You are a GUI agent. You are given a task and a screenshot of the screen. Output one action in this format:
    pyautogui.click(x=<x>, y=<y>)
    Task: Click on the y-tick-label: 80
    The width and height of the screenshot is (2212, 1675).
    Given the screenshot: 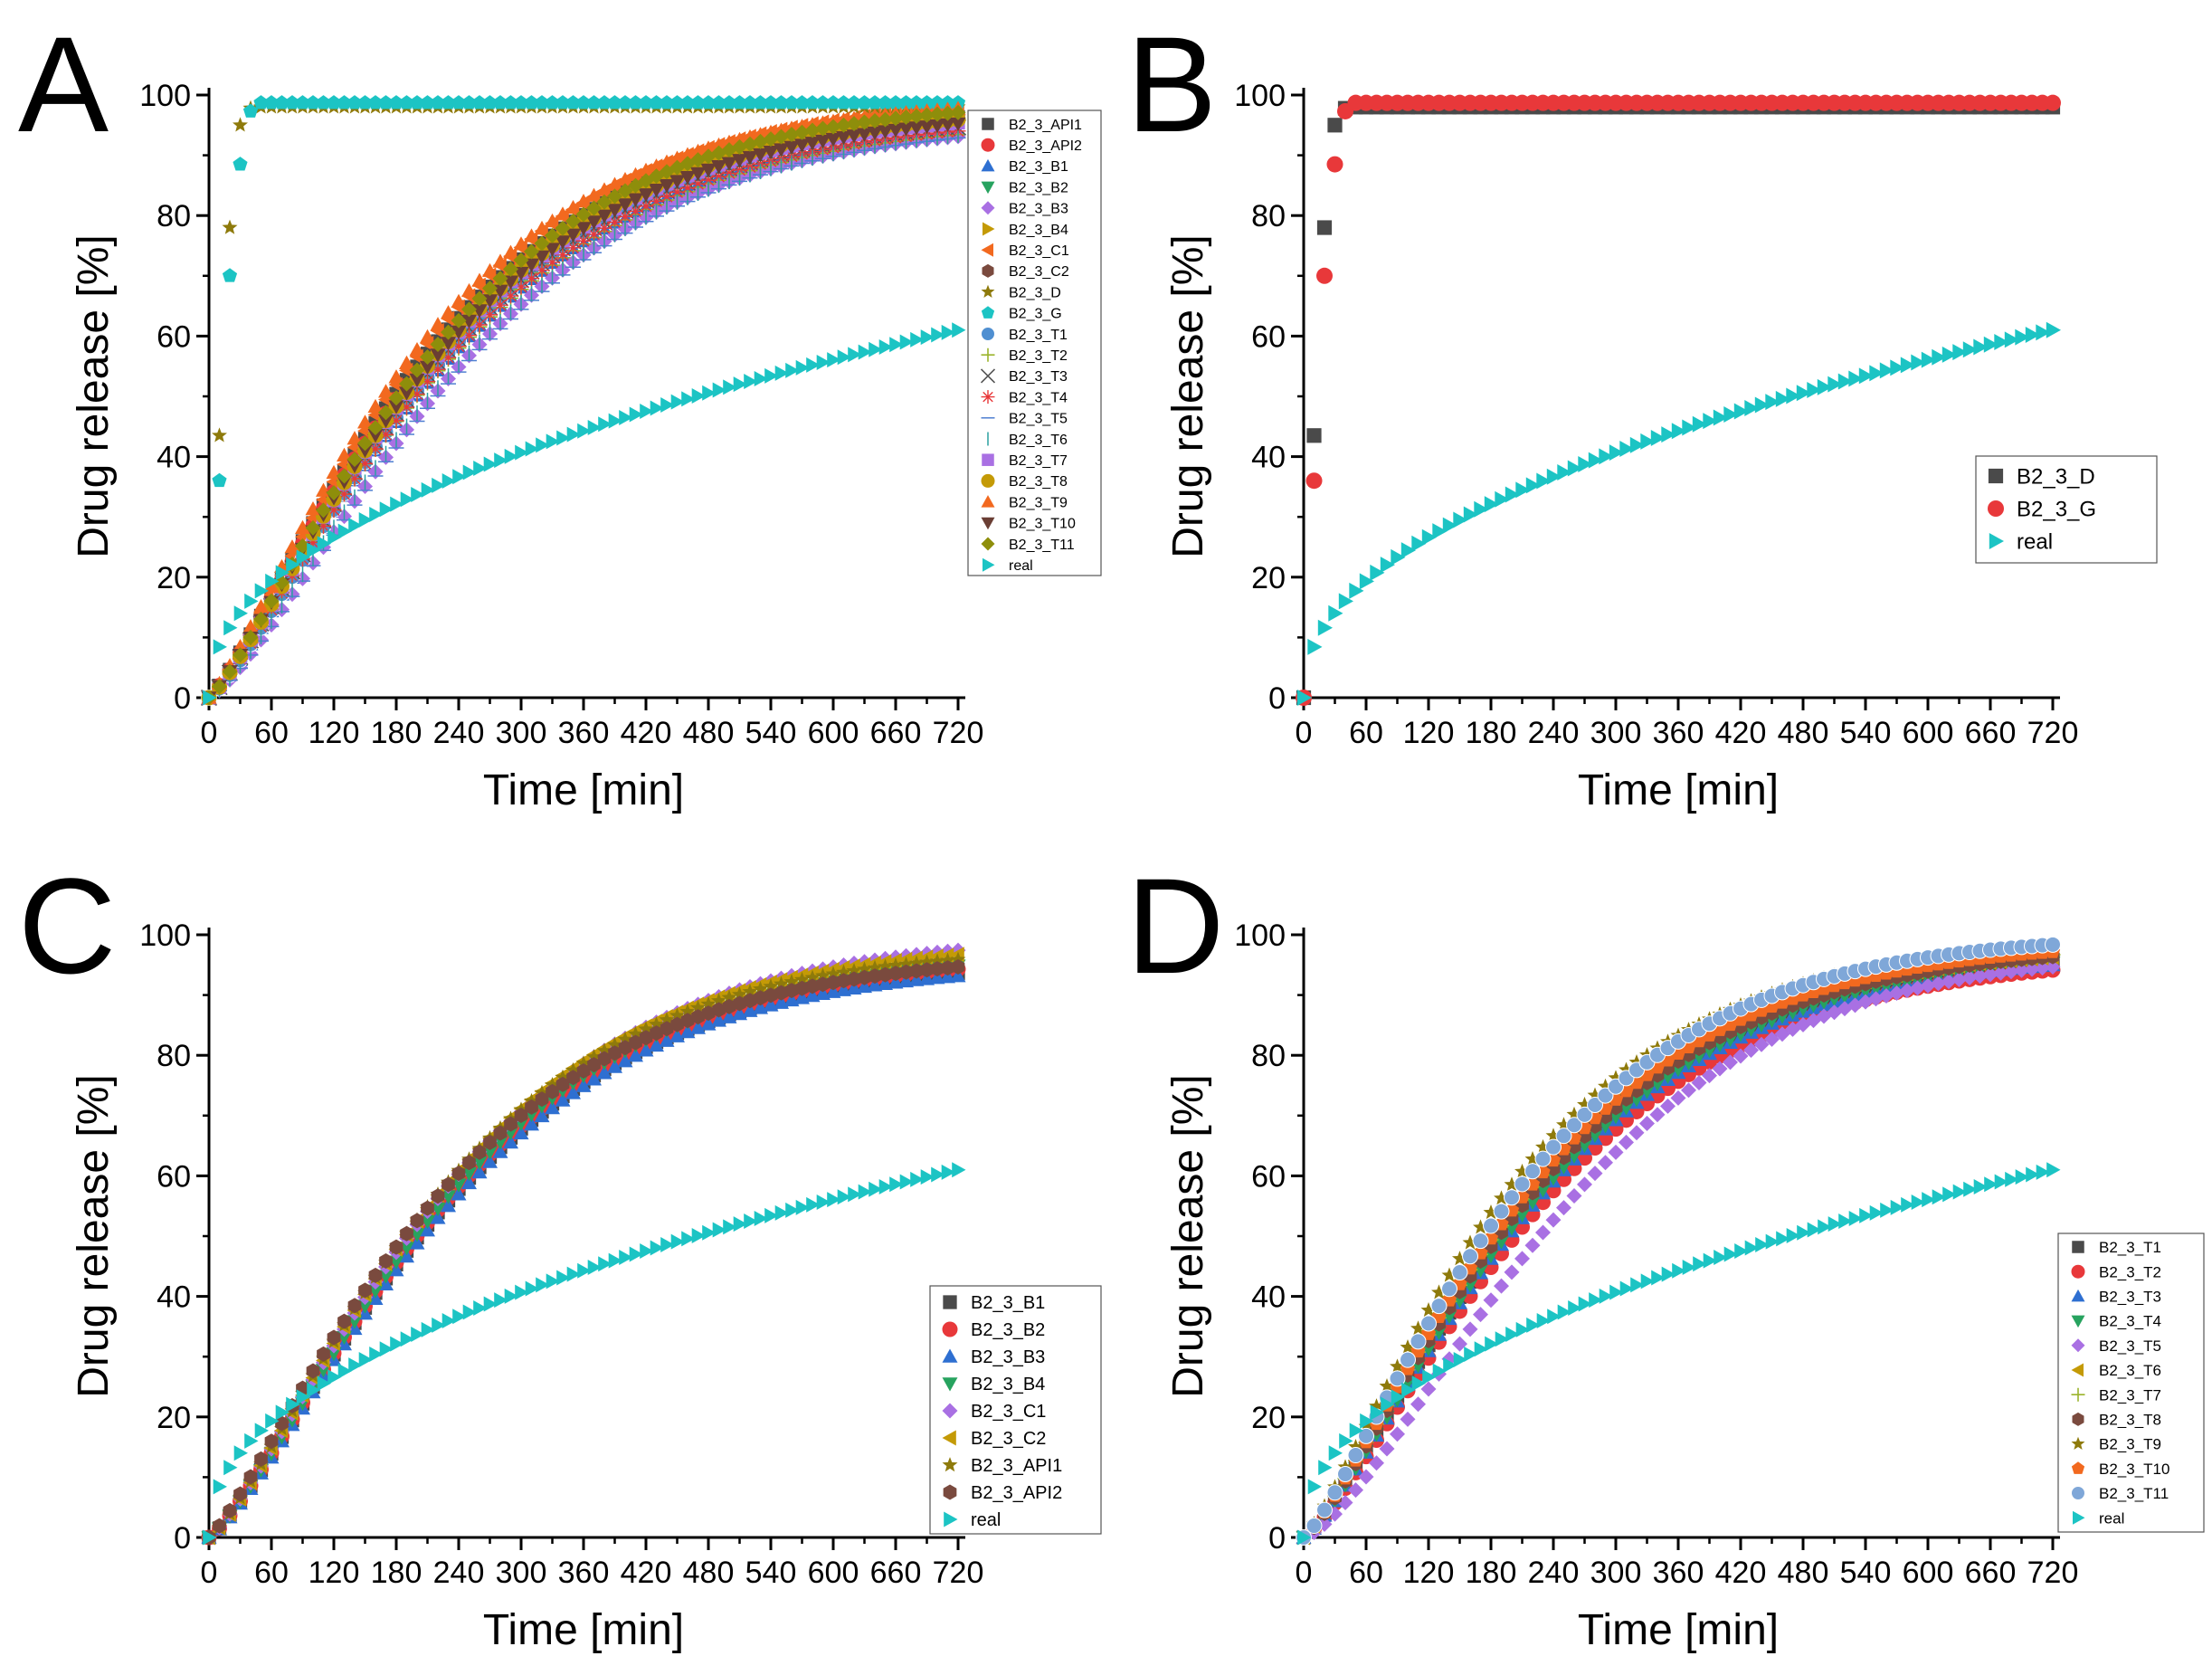 What is the action you would take?
    pyautogui.click(x=1268, y=216)
    